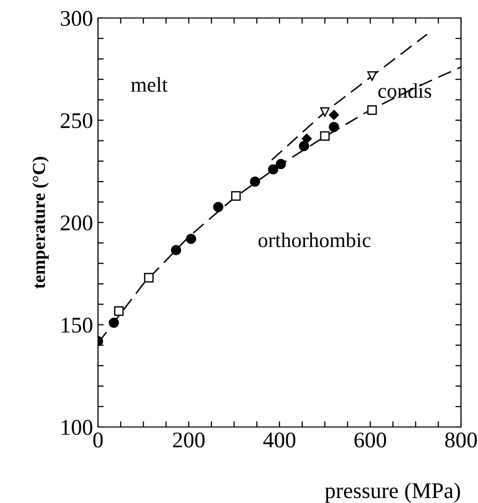 The height and width of the screenshot is (503, 478). Describe the element at coordinates (149, 84) in the screenshot. I see `annotation: melt` at that location.